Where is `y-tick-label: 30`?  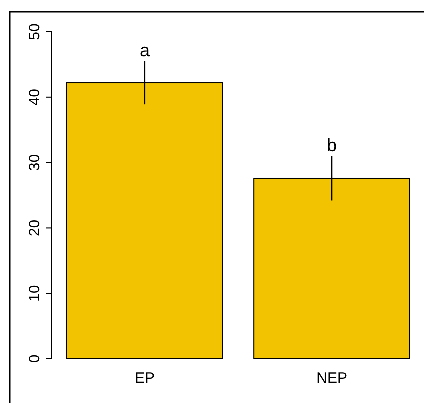
y-tick-label: 30 is located at coordinates (35, 163).